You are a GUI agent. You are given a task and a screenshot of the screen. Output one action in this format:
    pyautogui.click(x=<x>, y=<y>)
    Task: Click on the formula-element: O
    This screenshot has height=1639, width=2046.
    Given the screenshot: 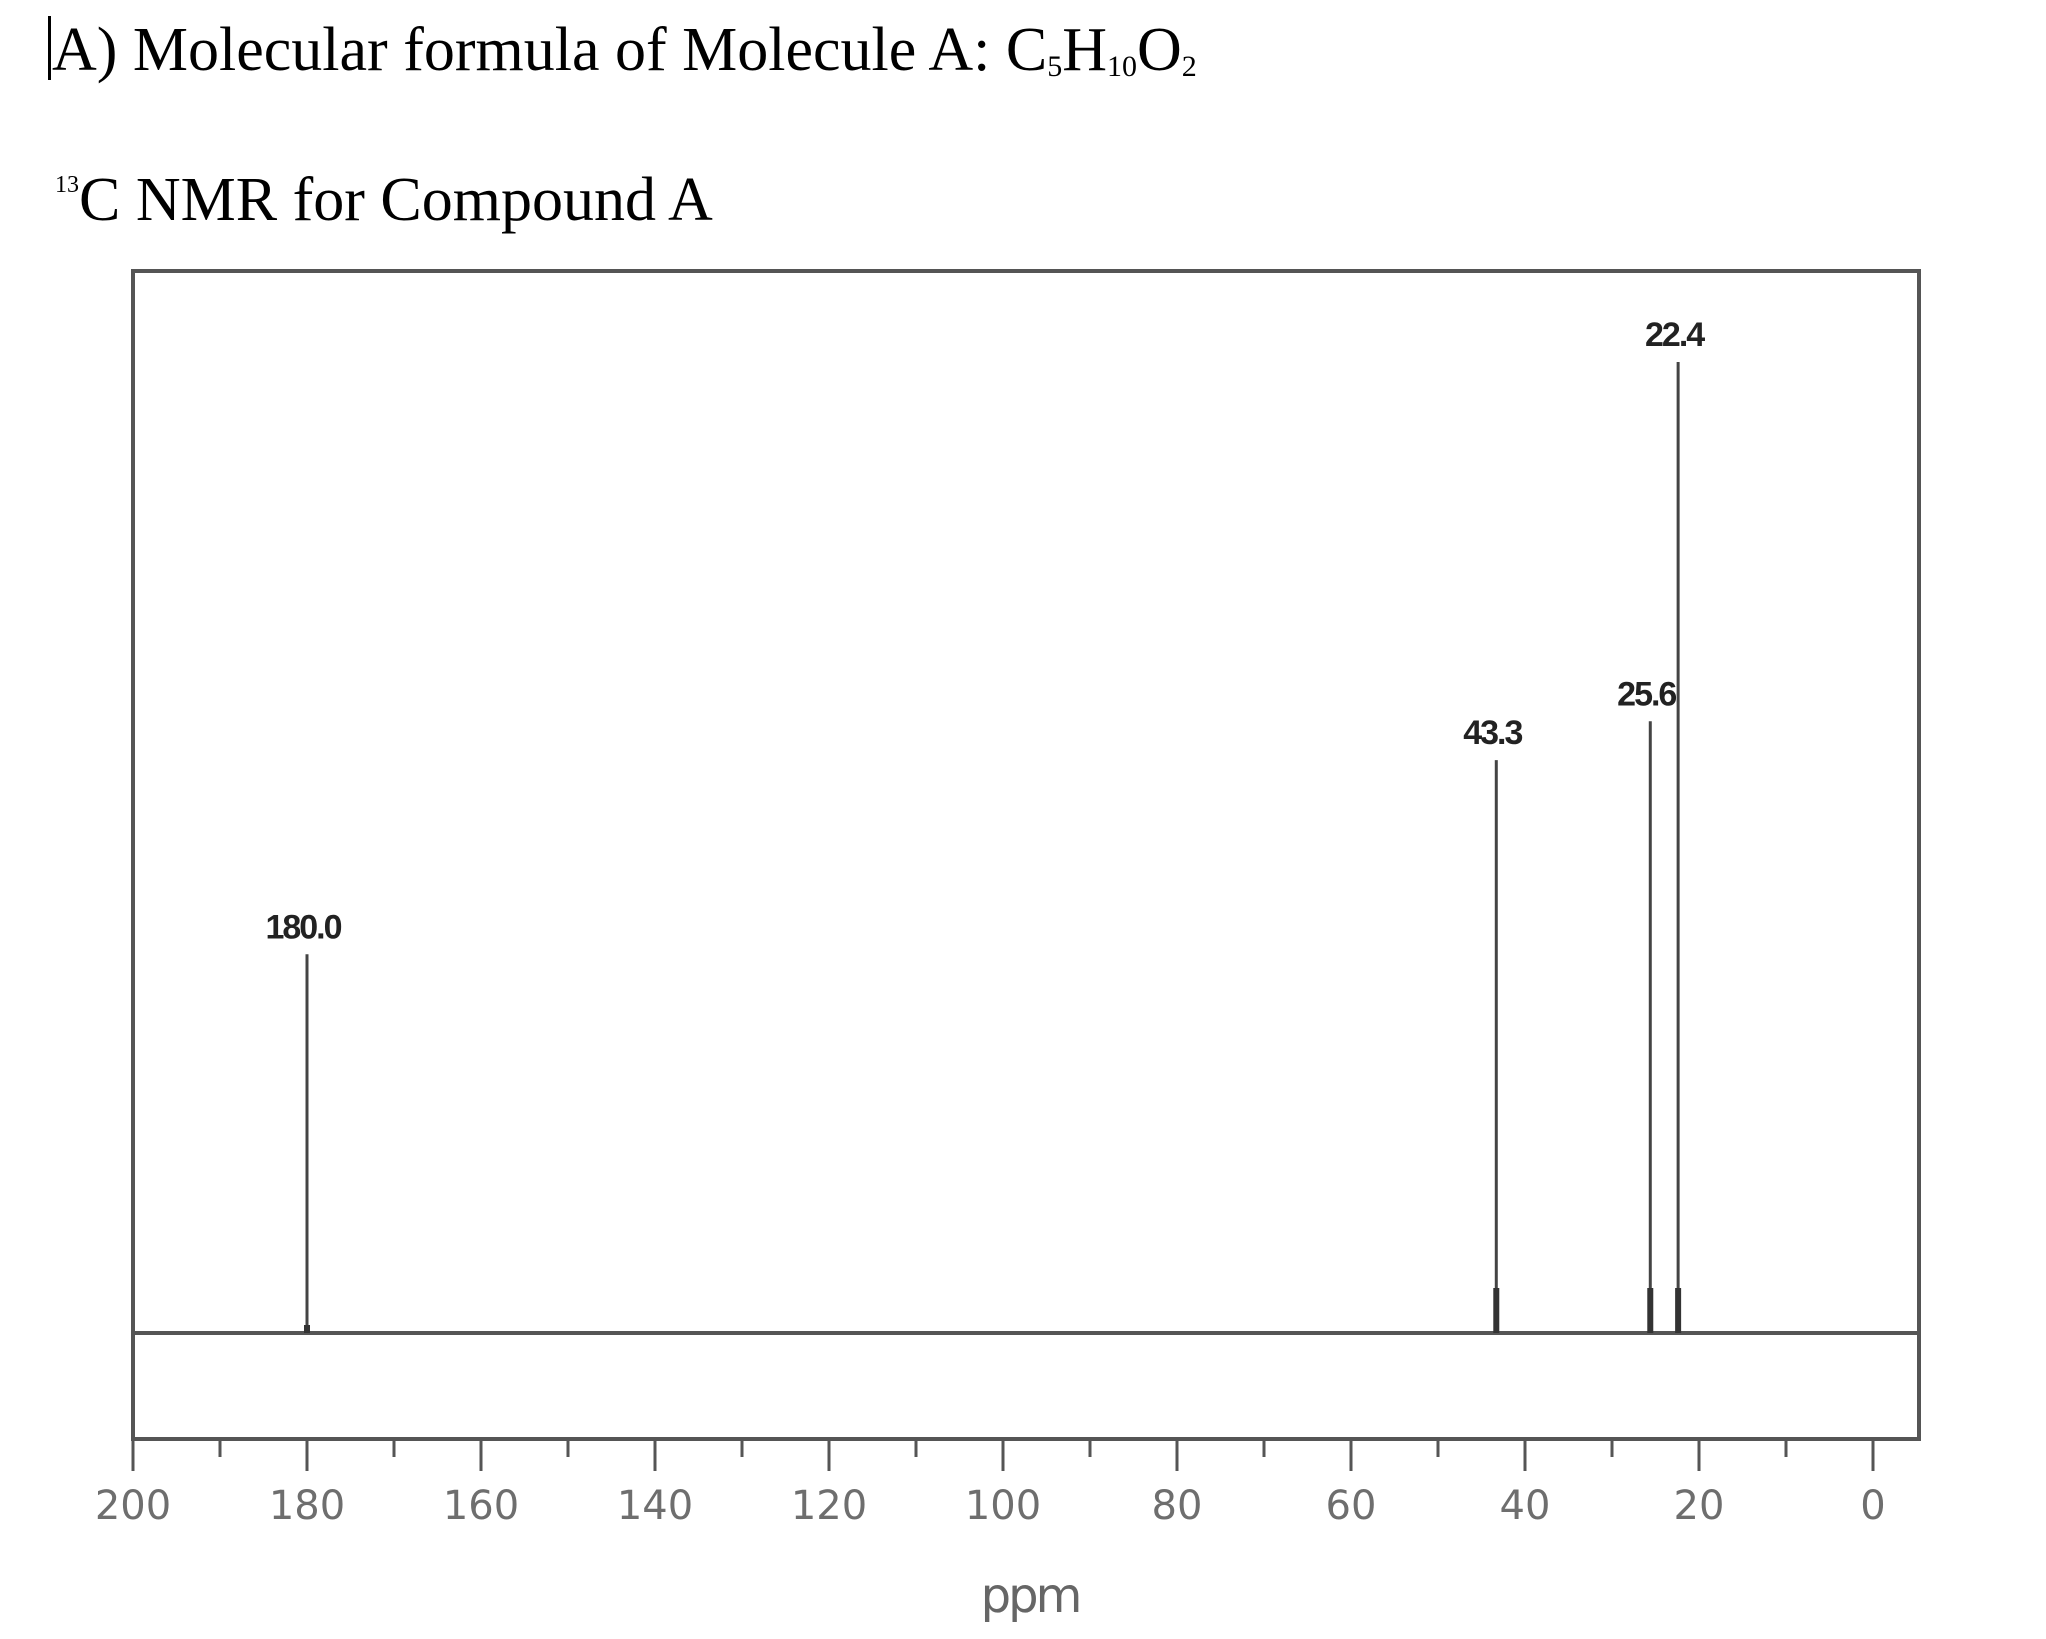 What is the action you would take?
    pyautogui.click(x=1159, y=50)
    